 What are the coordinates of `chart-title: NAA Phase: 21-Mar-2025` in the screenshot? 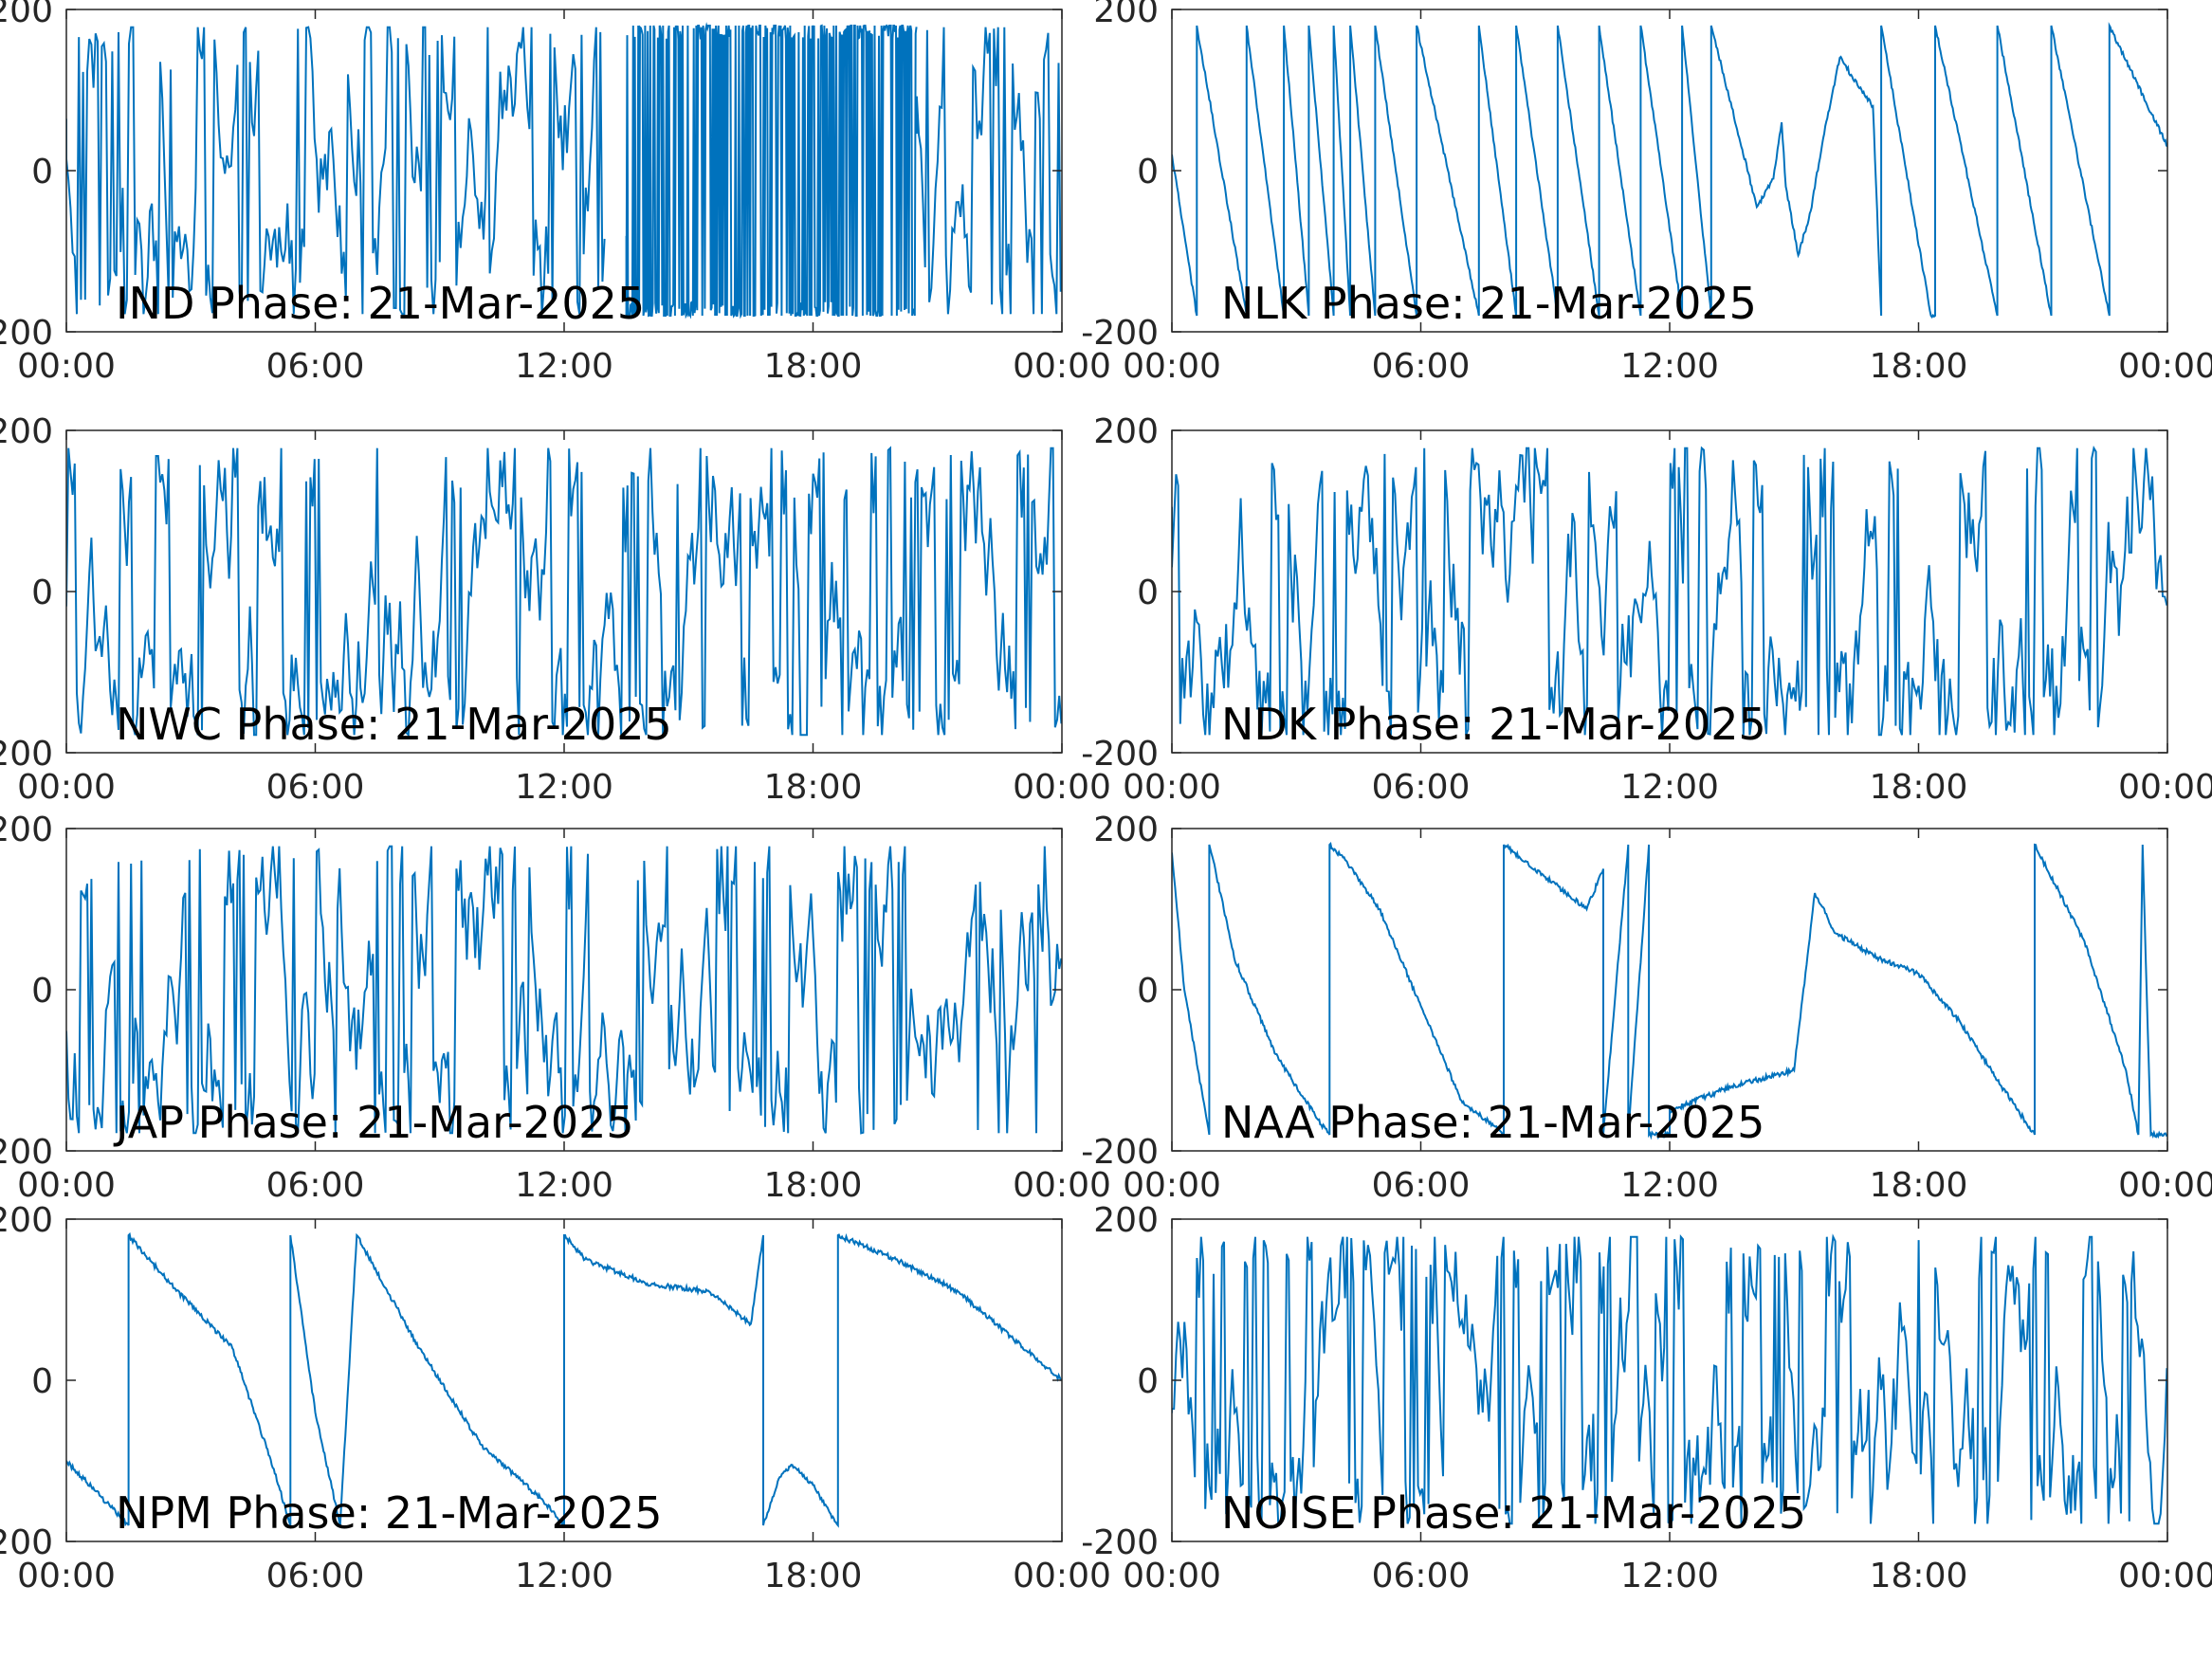 It's located at (1492, 1122).